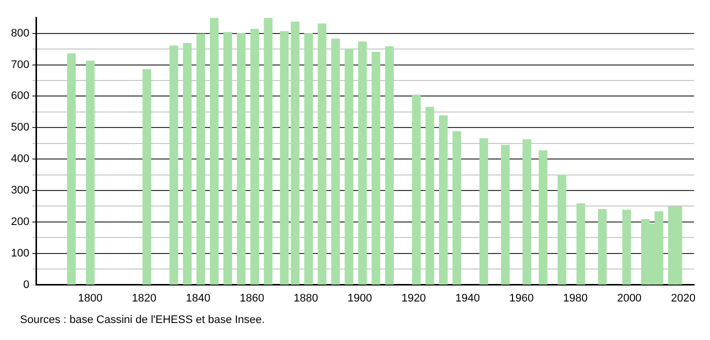 The height and width of the screenshot is (340, 710). I want to click on y-tick-label: 300, so click(20, 190).